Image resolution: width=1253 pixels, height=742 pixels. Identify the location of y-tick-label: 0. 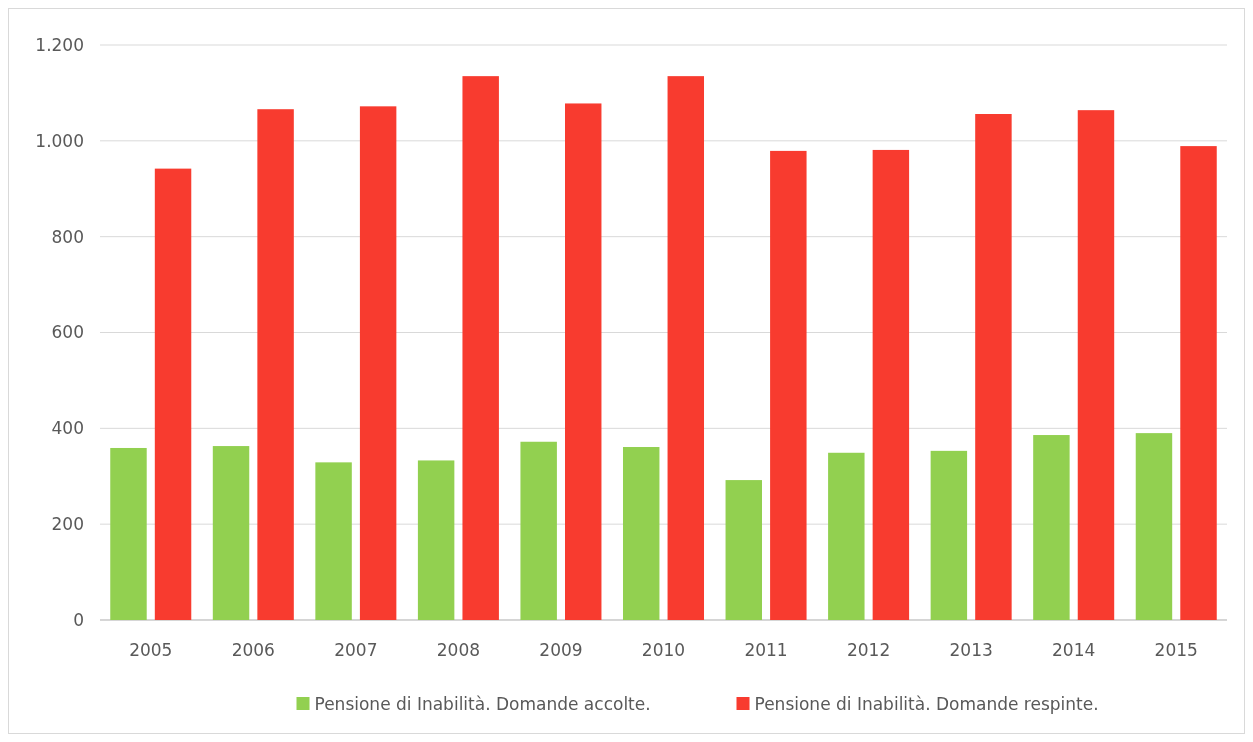
(78, 619).